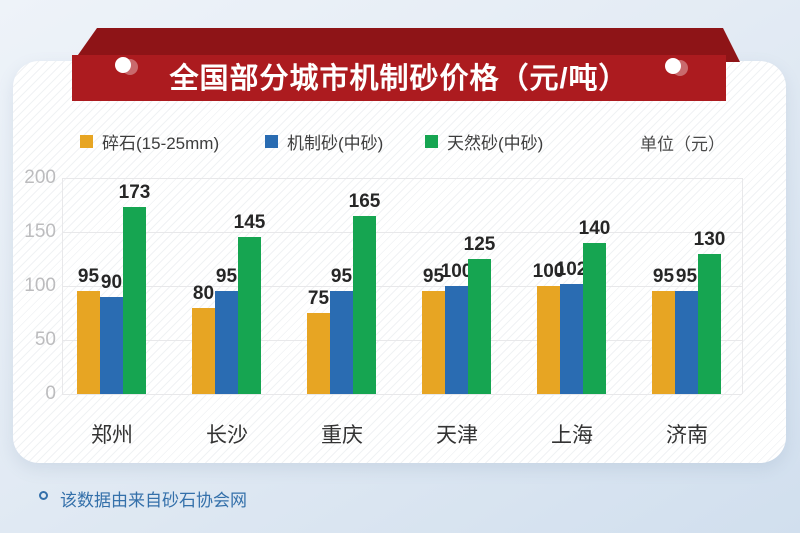  I want to click on legend-label-natural-sand: 天然砂(中砂), so click(495, 143).